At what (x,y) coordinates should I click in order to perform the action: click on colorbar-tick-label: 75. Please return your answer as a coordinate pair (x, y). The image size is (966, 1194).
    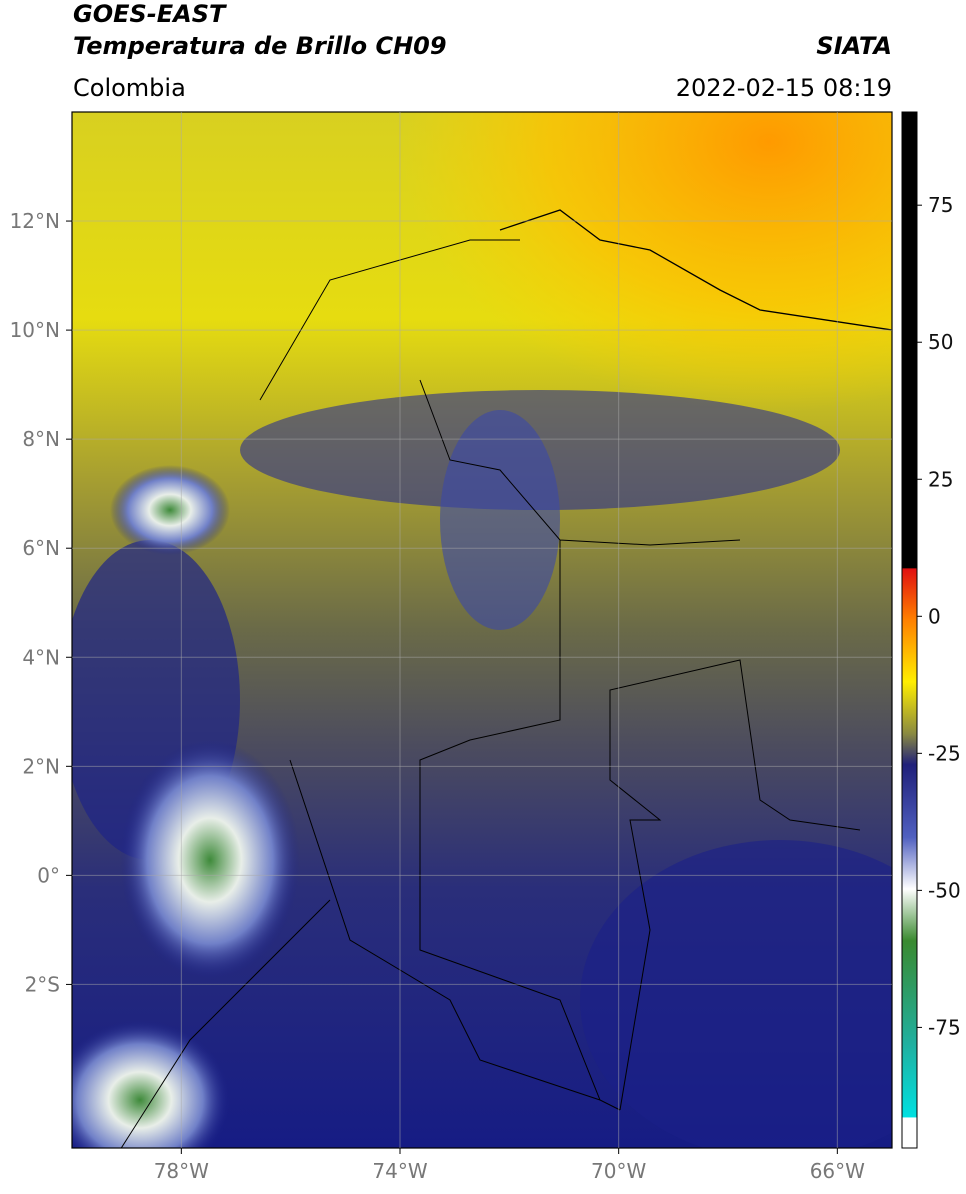
    Looking at the image, I should click on (940, 205).